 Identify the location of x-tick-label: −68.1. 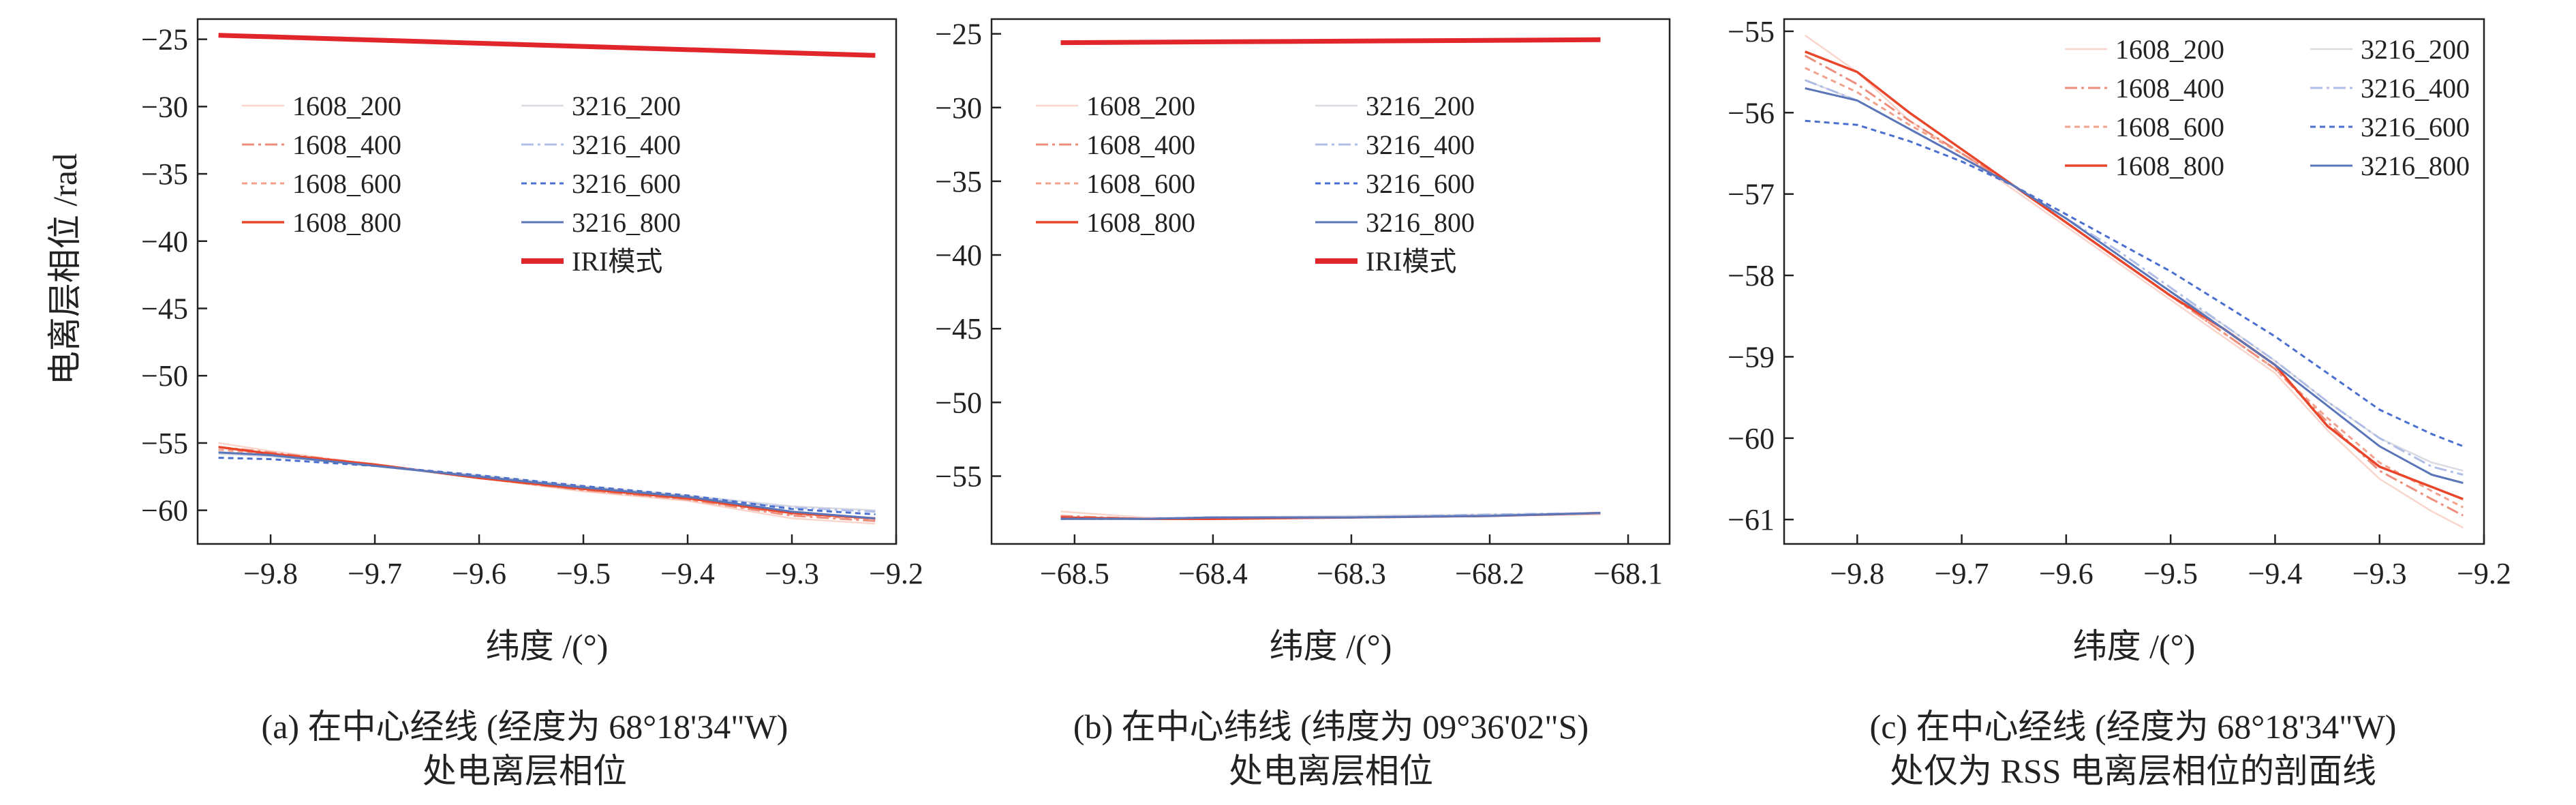
(1628, 573).